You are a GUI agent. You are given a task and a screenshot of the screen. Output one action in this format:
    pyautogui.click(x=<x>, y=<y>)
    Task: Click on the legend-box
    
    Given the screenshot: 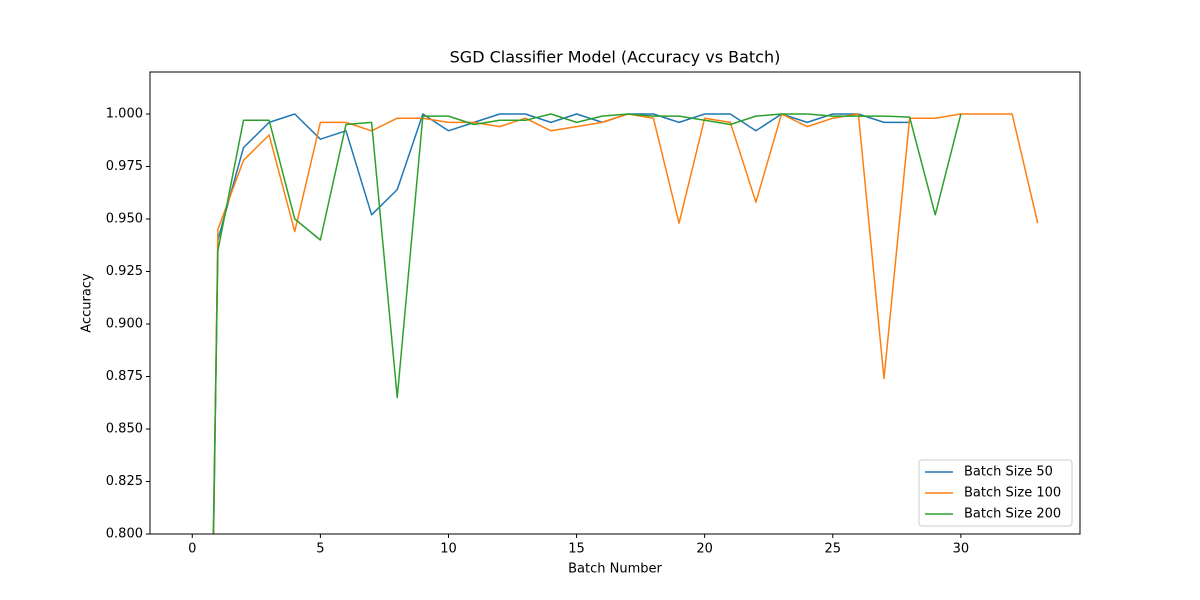 What is the action you would take?
    pyautogui.click(x=995, y=493)
    